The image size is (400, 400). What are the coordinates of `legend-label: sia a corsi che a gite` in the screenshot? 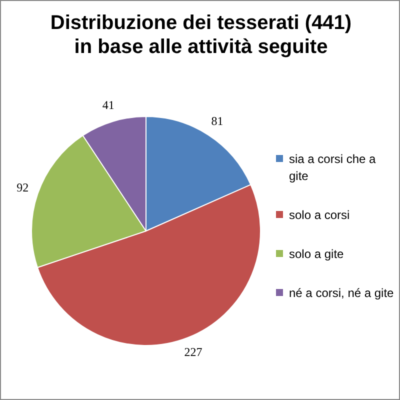 It's located at (333, 168).